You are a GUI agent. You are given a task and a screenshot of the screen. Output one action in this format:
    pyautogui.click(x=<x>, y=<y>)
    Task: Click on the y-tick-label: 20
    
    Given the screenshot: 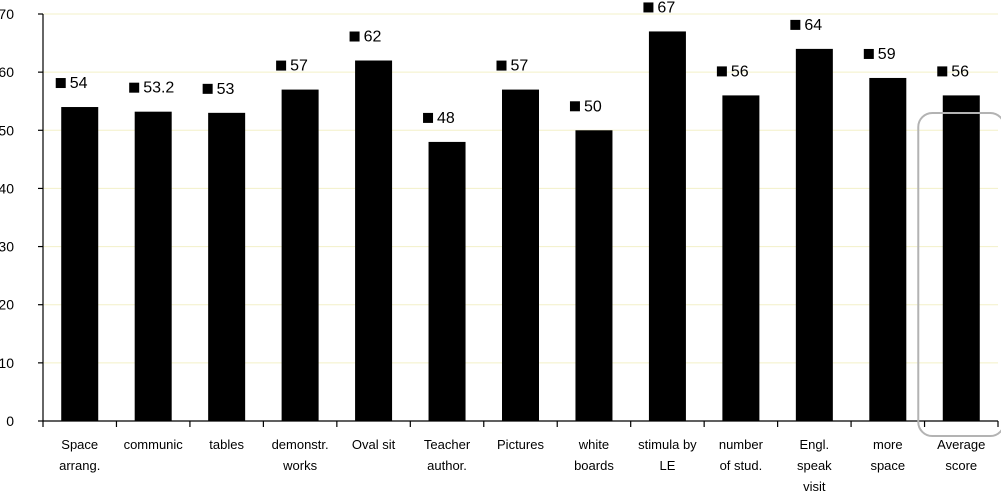 What is the action you would take?
    pyautogui.click(x=7, y=305)
    